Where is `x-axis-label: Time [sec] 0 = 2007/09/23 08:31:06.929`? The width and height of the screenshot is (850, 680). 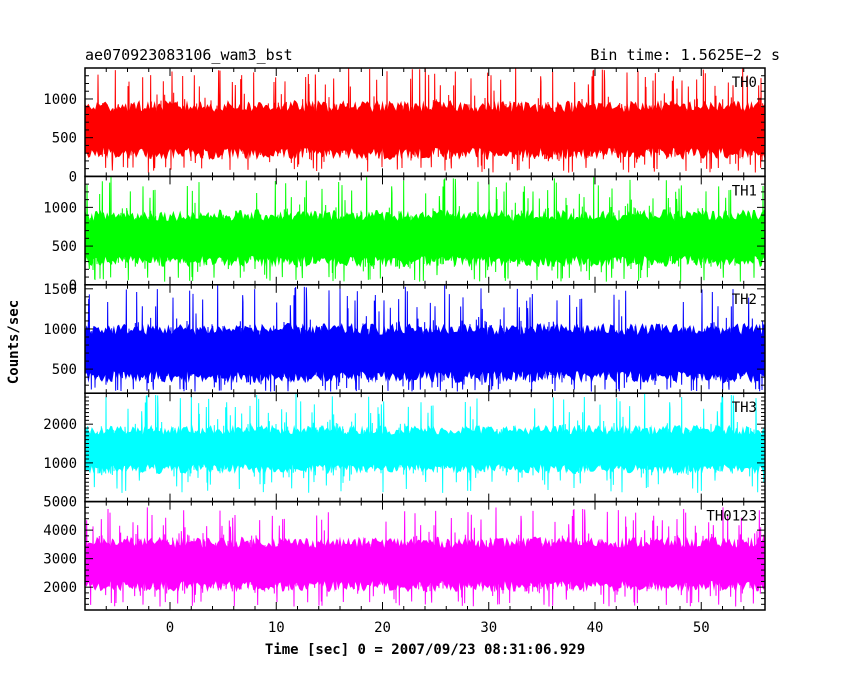 x-axis-label: Time [sec] 0 = 2007/09/23 08:31:06.929 is located at coordinates (425, 650).